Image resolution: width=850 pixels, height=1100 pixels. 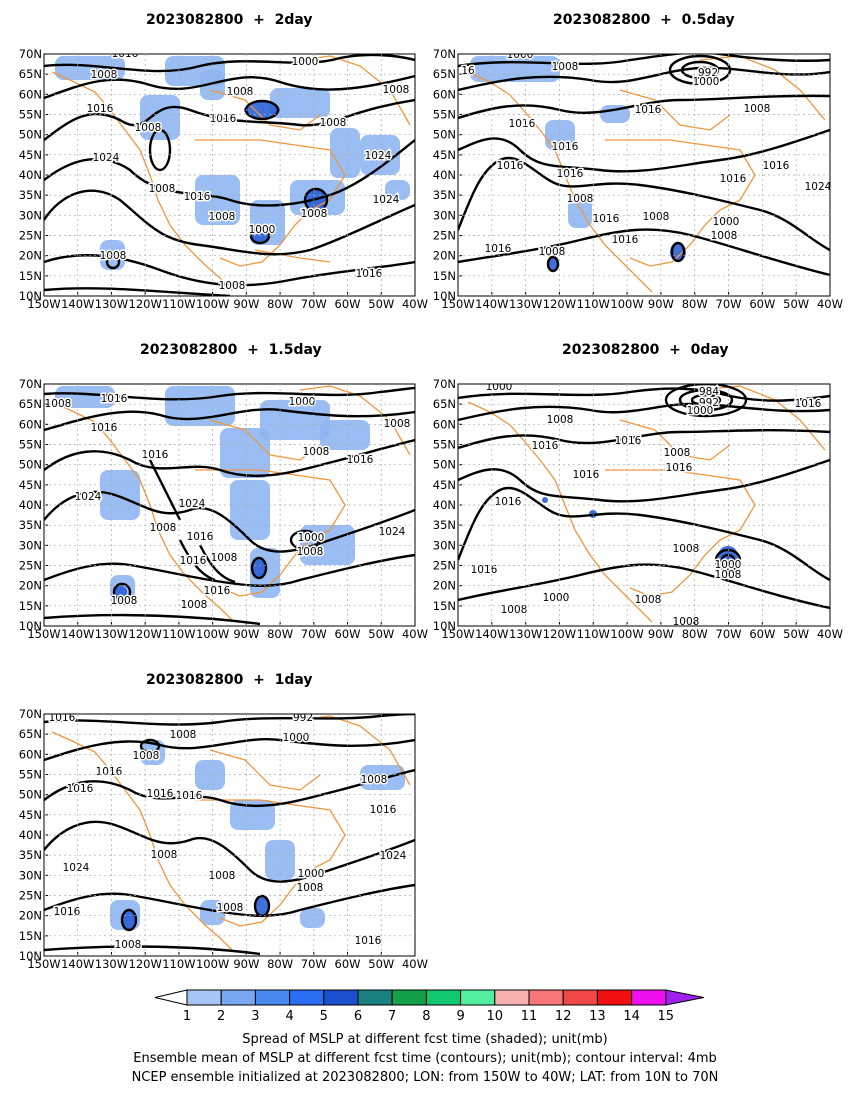 What do you see at coordinates (444, 626) in the screenshot?
I see `lat-tick-label: 10N` at bounding box center [444, 626].